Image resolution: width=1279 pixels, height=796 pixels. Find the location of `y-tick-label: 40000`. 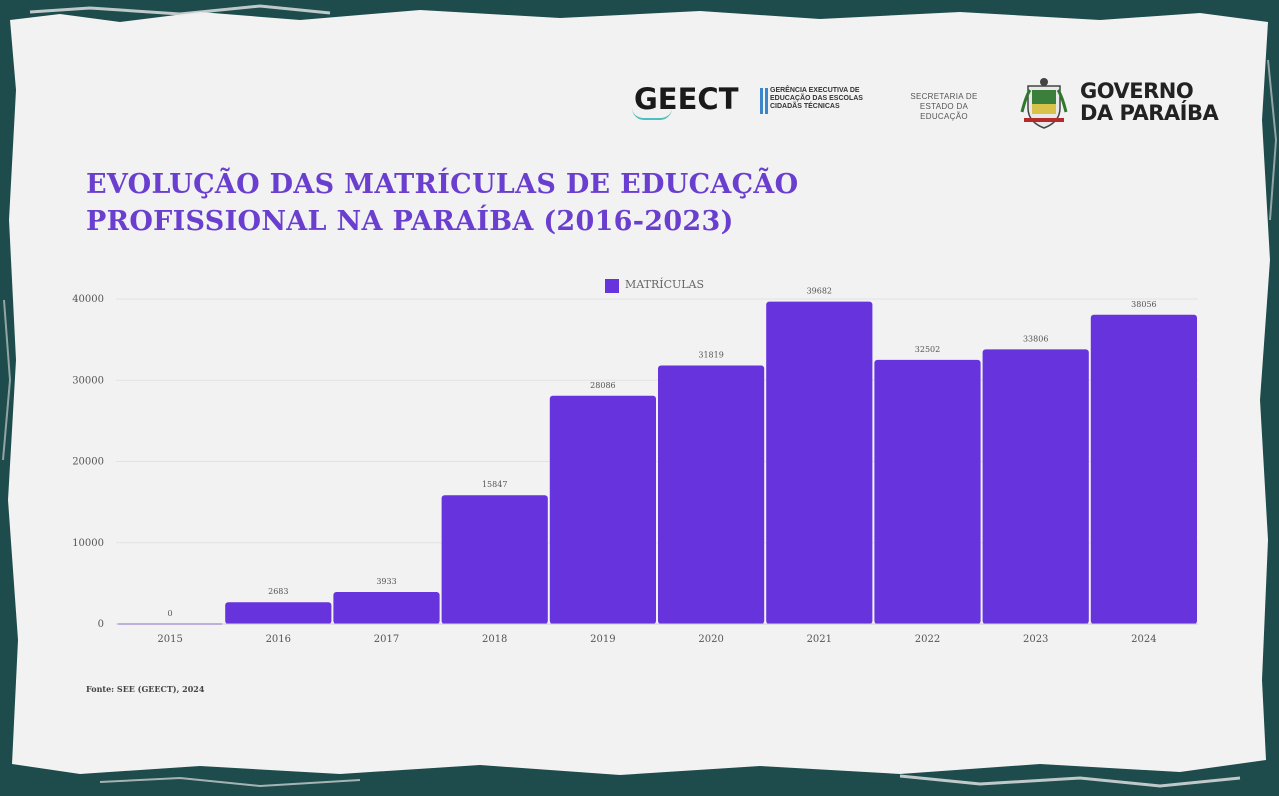

y-tick-label: 40000 is located at coordinates (88, 299).